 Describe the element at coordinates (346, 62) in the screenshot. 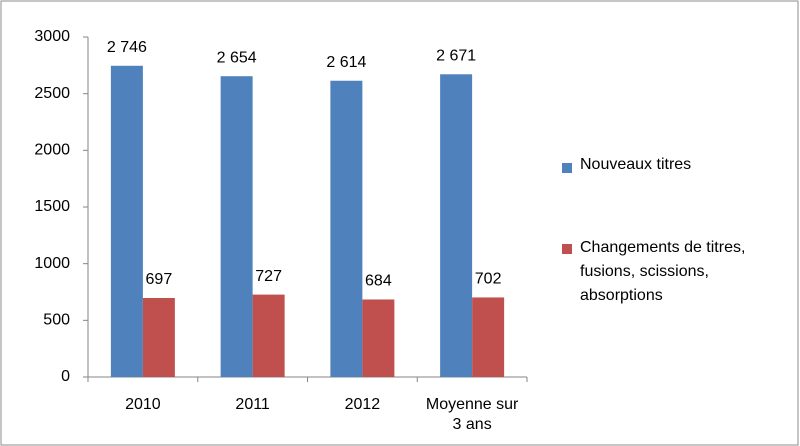

I see `value-label: 2 614` at that location.